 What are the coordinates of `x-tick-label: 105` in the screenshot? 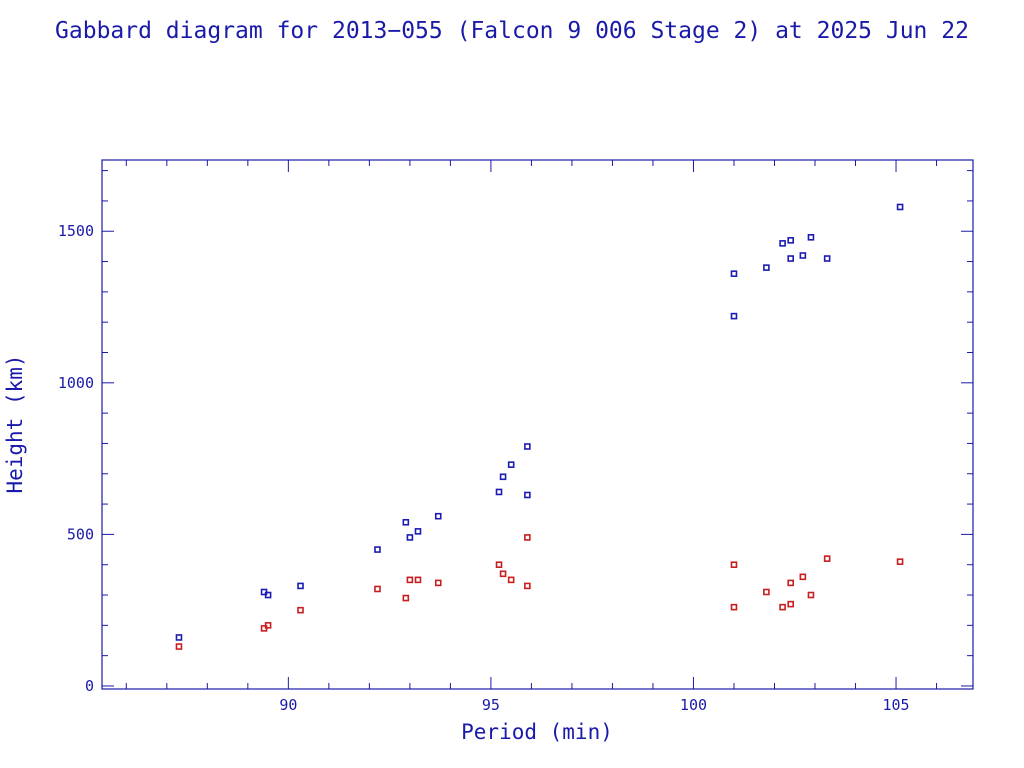 It's located at (895, 705).